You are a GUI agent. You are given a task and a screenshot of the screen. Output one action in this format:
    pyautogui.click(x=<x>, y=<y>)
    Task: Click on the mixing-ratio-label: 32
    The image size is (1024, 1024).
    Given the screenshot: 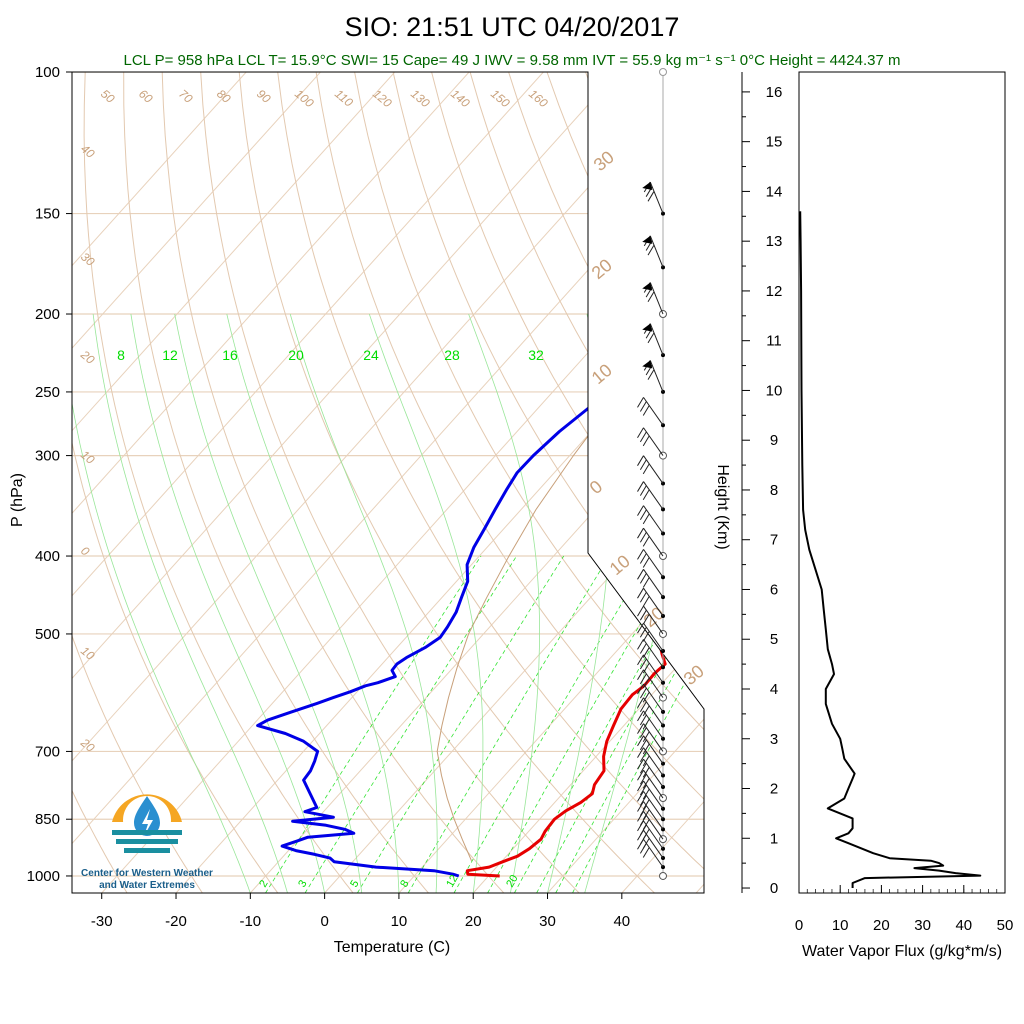 What is the action you would take?
    pyautogui.click(x=536, y=355)
    